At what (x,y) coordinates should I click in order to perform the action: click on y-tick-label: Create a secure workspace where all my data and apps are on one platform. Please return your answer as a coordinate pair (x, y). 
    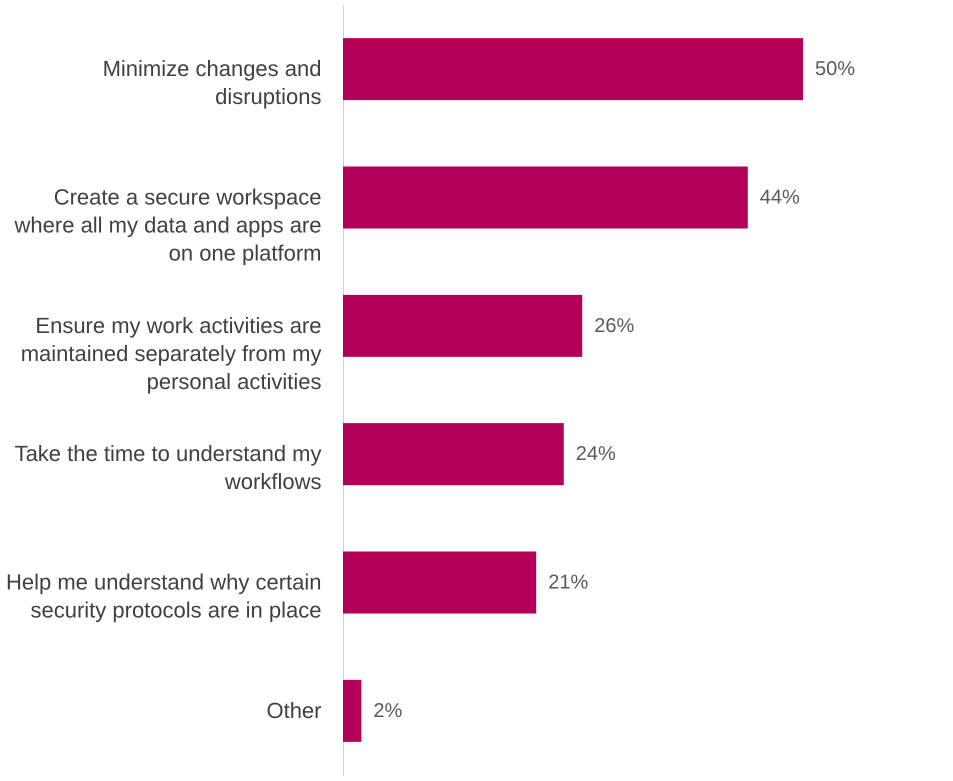
    Looking at the image, I should click on (168, 225).